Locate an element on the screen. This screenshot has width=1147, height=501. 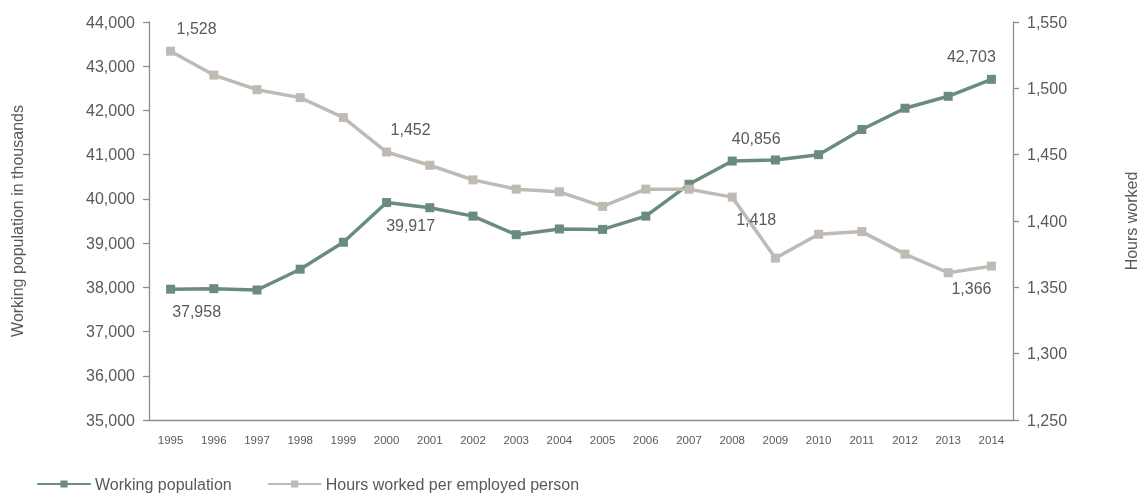
y2-tick-label: 1,450 is located at coordinates (1047, 155).